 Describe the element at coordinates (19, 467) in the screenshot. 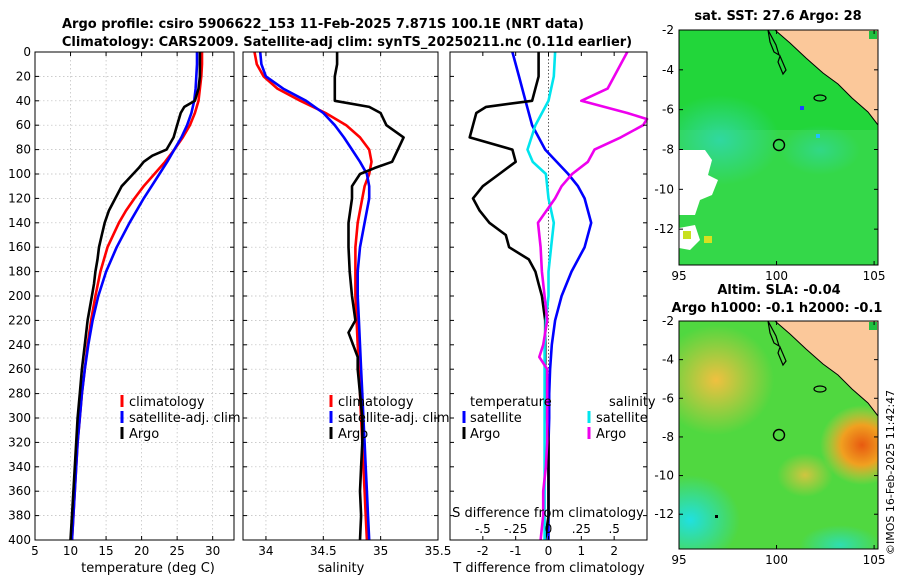

I see `y-tick-label: 340` at that location.